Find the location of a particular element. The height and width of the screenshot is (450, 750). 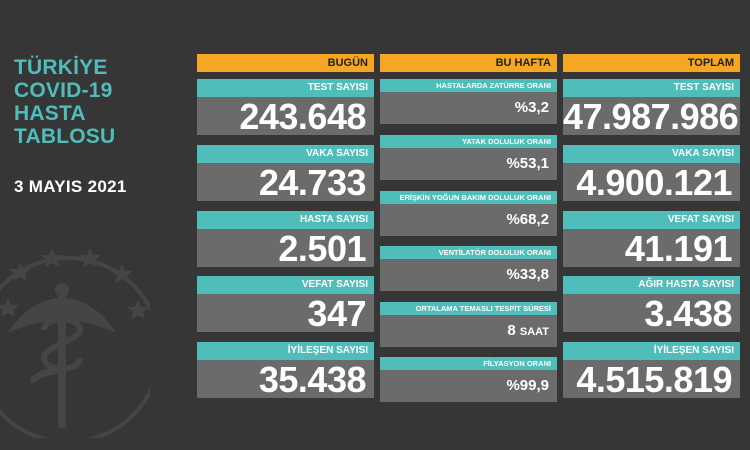

today-patient-card: HASTA SAYISI 2.501 is located at coordinates (285, 240).